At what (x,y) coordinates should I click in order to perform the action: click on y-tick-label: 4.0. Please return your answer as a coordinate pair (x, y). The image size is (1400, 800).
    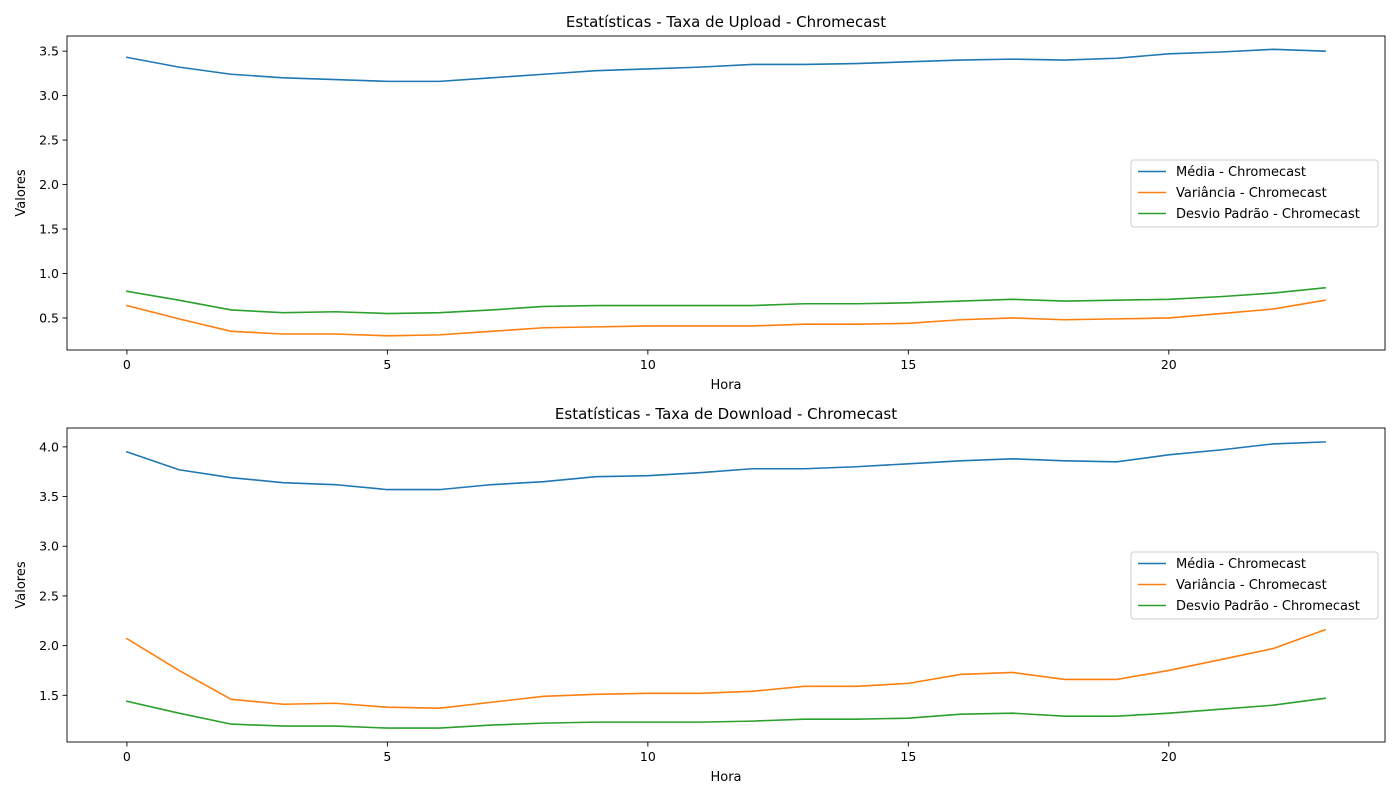
    Looking at the image, I should click on (49, 446).